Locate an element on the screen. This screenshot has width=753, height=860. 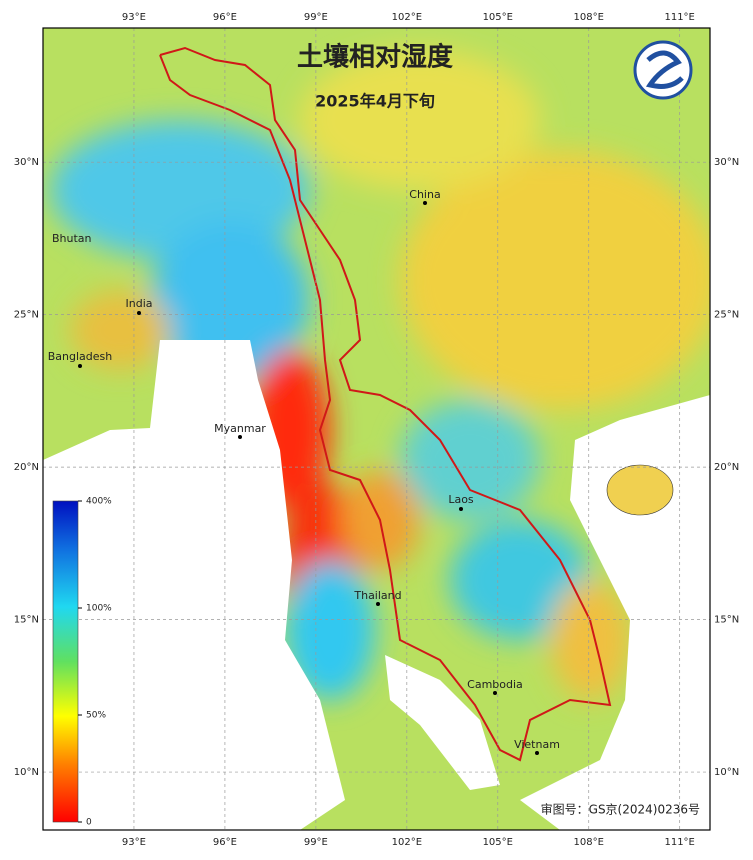
place-label: India is located at coordinates (139, 303).